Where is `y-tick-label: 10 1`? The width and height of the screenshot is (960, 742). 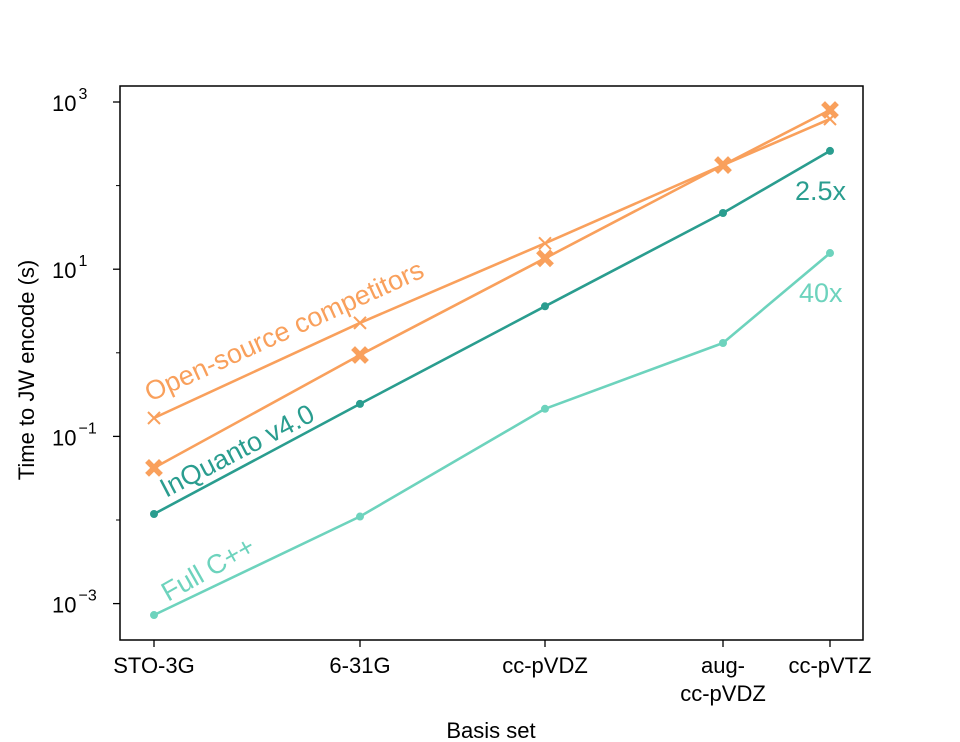 y-tick-label: 10 1 is located at coordinates (69, 268).